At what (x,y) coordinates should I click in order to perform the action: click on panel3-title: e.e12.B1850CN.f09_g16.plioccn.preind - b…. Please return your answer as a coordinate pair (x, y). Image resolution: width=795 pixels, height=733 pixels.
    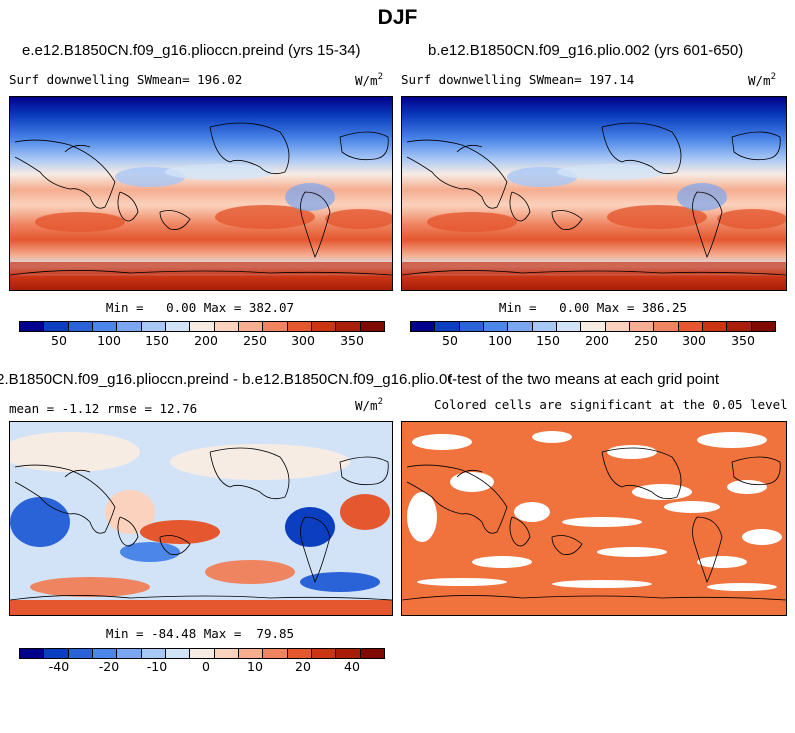
    Looking at the image, I should click on (226, 379).